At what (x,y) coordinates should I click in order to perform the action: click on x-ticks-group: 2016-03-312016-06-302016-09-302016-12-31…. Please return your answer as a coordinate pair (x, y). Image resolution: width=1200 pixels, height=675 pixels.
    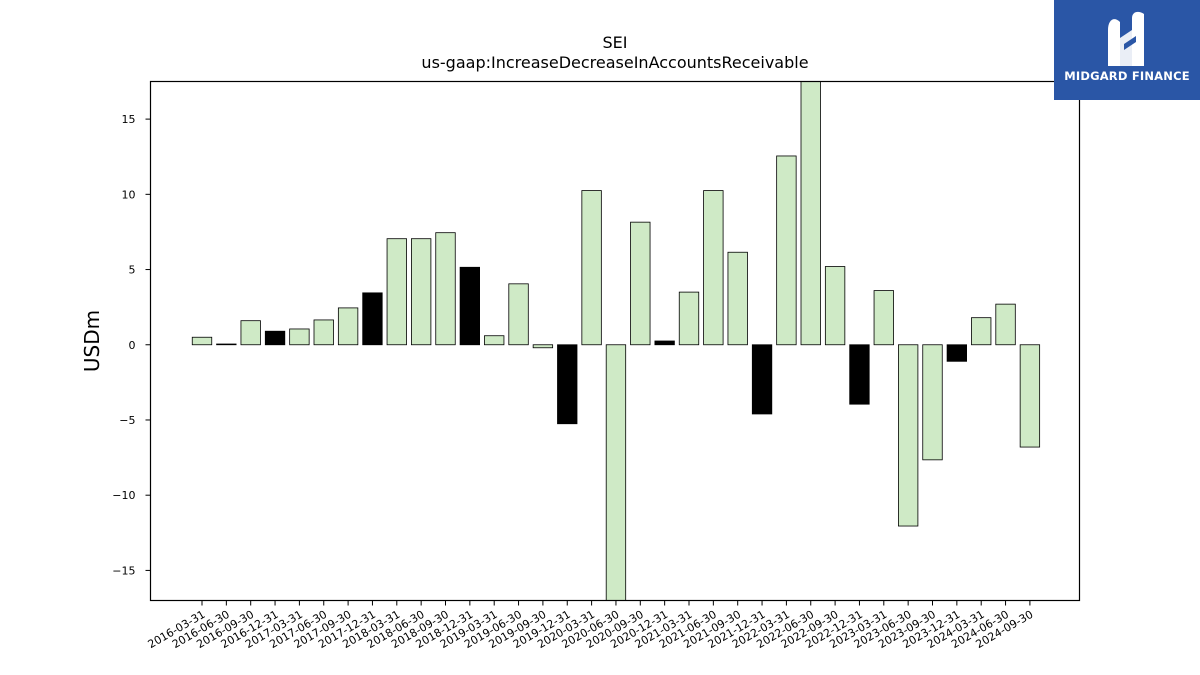
    Looking at the image, I should click on (590, 625).